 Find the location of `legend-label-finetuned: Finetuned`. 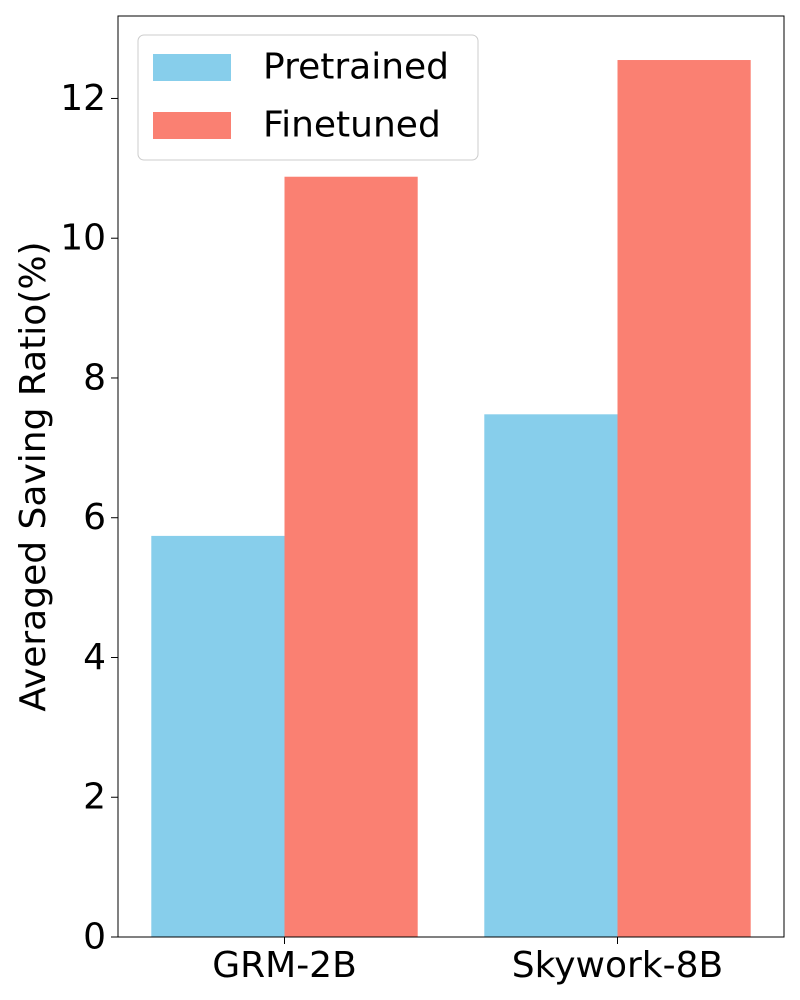

legend-label-finetuned: Finetuned is located at coordinates (352, 125).